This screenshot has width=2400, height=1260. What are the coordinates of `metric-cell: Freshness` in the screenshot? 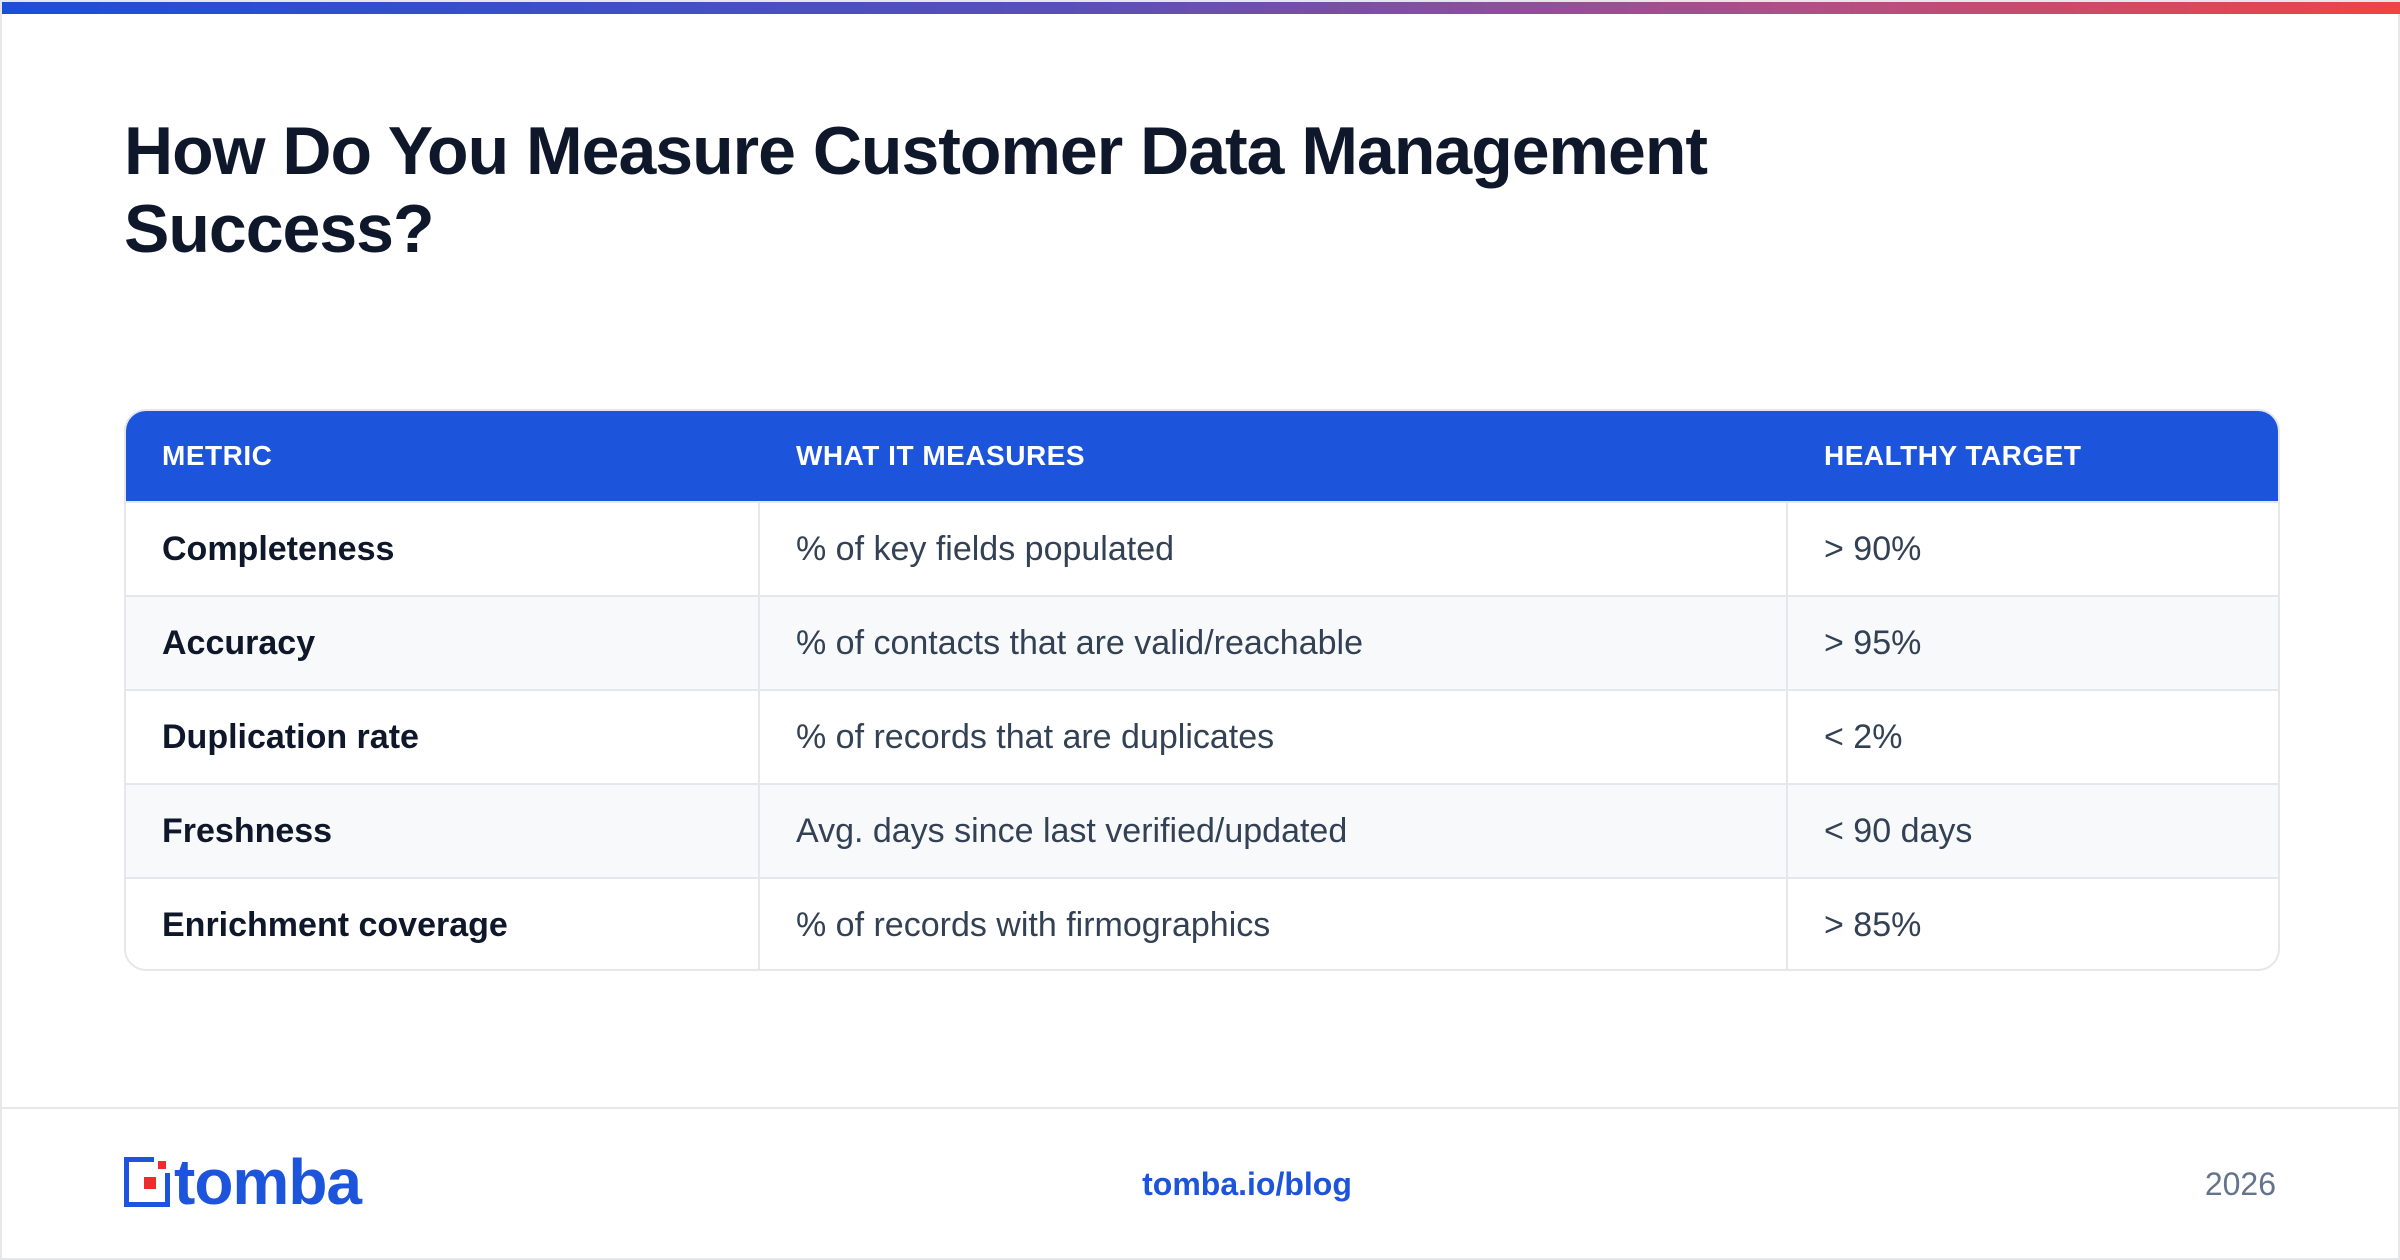 It's located at (443, 831).